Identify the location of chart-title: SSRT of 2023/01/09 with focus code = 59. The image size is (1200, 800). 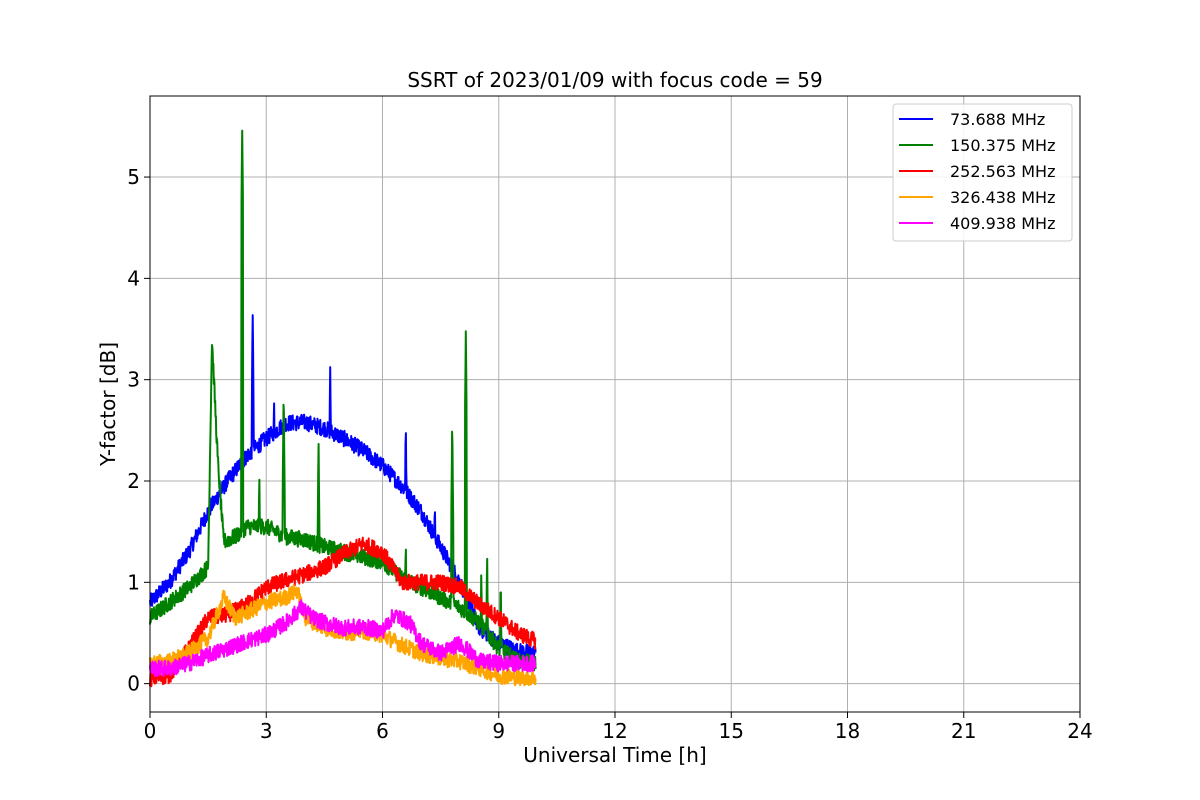
(614, 80).